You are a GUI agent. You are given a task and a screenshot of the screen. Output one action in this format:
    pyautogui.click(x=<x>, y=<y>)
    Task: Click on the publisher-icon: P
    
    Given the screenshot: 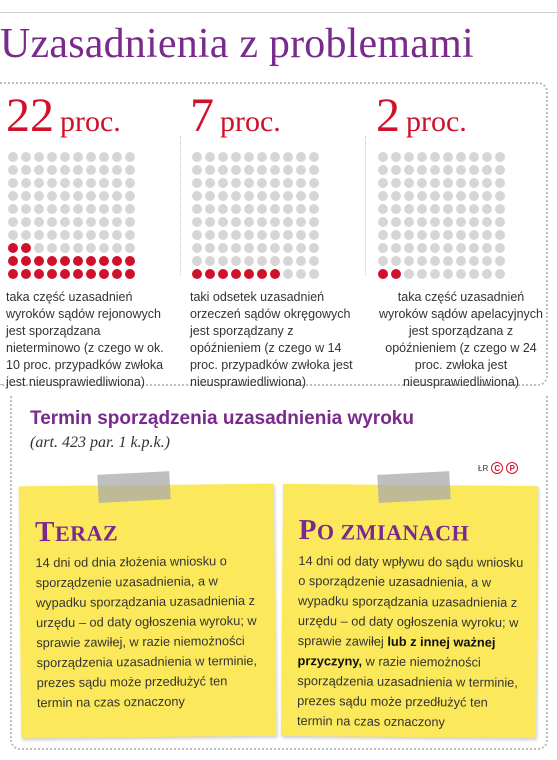 What is the action you would take?
    pyautogui.click(x=512, y=468)
    